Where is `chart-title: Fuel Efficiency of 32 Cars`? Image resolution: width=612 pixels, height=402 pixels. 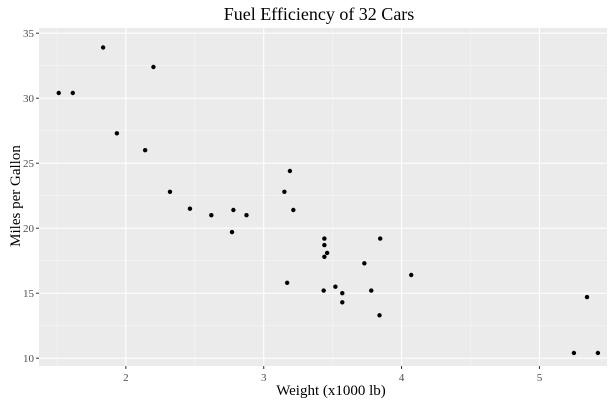 chart-title: Fuel Efficiency of 32 Cars is located at coordinates (319, 14).